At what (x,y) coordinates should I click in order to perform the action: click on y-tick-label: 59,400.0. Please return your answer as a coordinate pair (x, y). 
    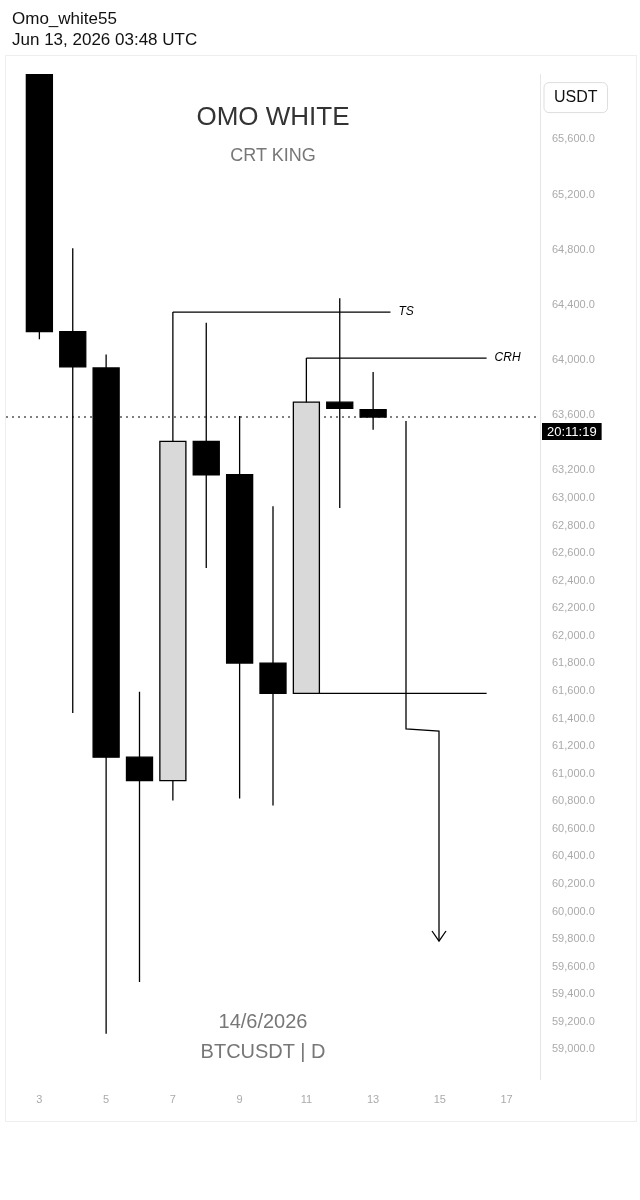
    Looking at the image, I should click on (573, 993).